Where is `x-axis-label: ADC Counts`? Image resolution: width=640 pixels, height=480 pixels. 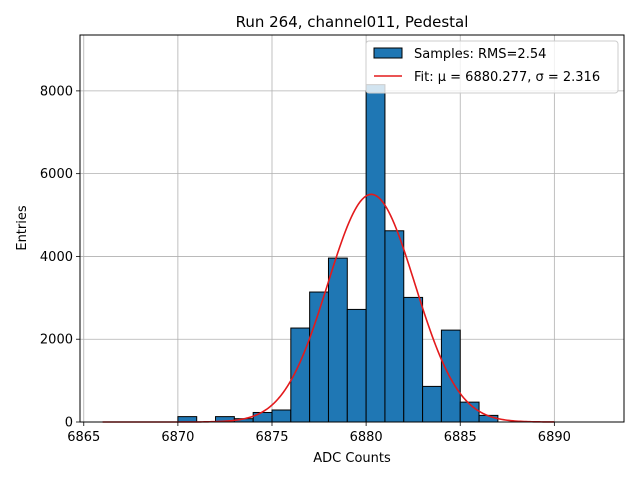
x-axis-label: ADC Counts is located at coordinates (352, 458).